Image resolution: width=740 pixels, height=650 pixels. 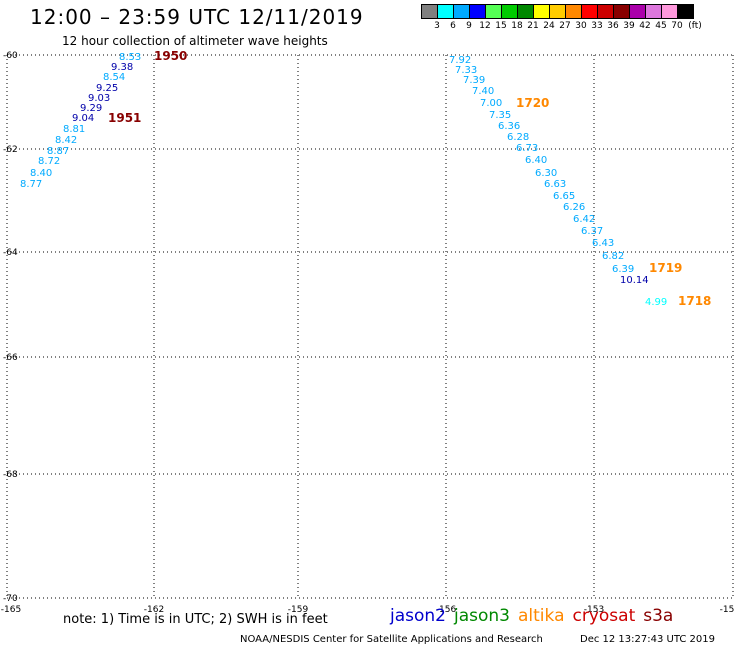 What do you see at coordinates (49, 161) in the screenshot?
I see `wave-height-value: 8.72` at bounding box center [49, 161].